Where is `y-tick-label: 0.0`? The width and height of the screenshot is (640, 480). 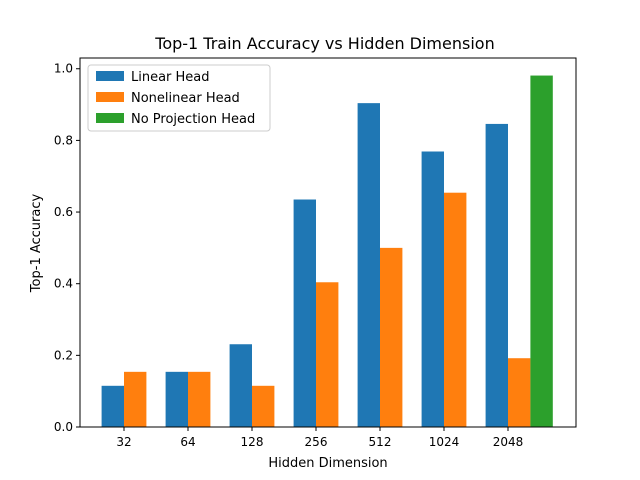 y-tick-label: 0.0 is located at coordinates (63, 427).